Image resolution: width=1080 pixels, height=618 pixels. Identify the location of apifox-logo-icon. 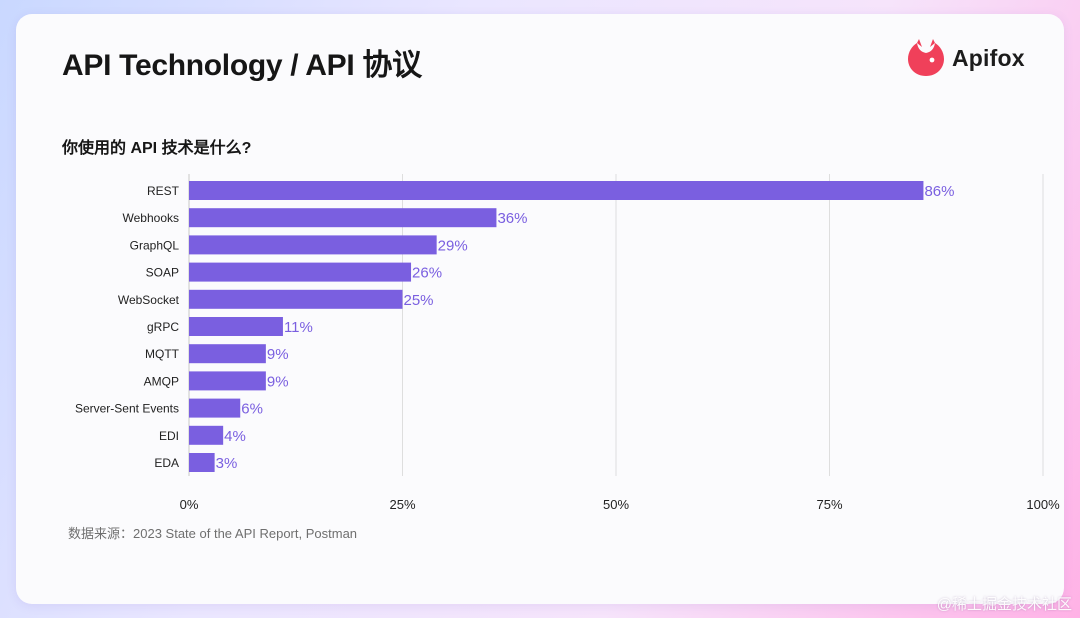
(926, 57).